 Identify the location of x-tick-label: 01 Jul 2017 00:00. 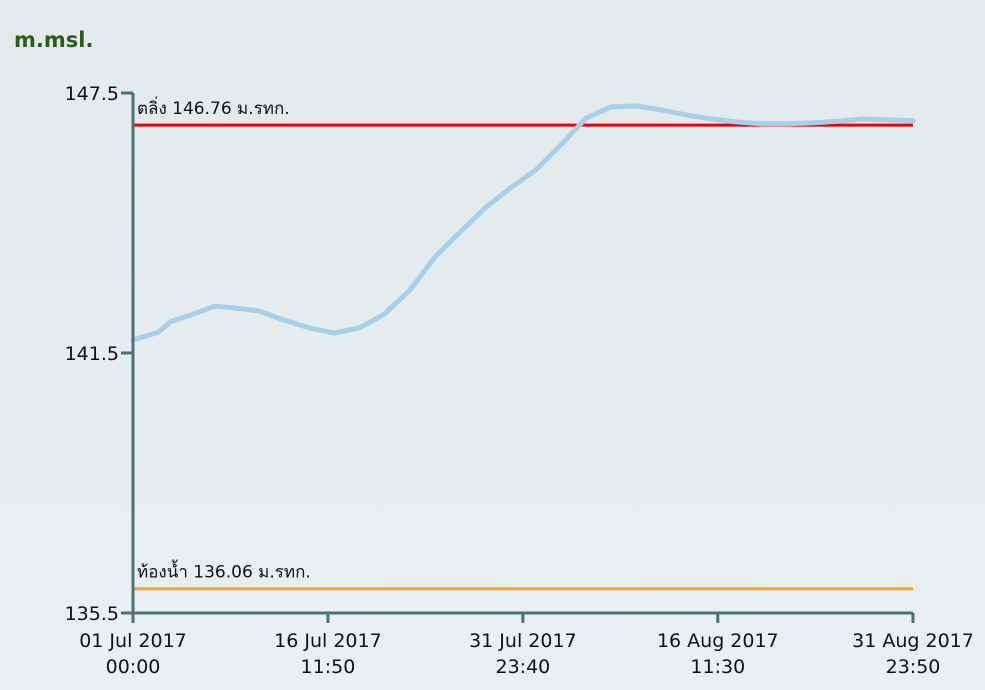
(133, 654).